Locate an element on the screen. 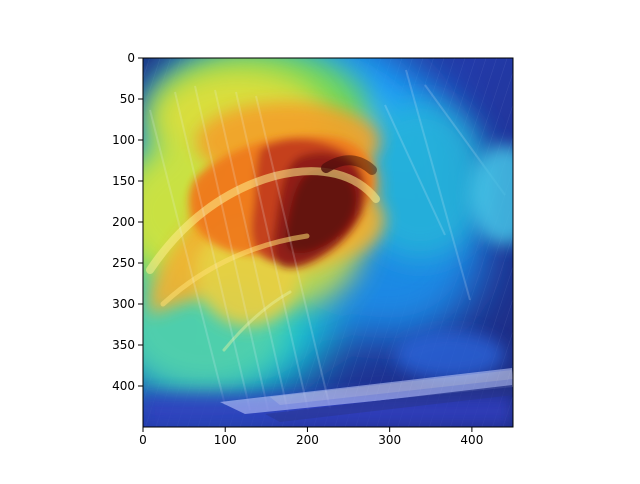 This screenshot has width=640, height=484. y-tick-label: 250 is located at coordinates (123, 263).